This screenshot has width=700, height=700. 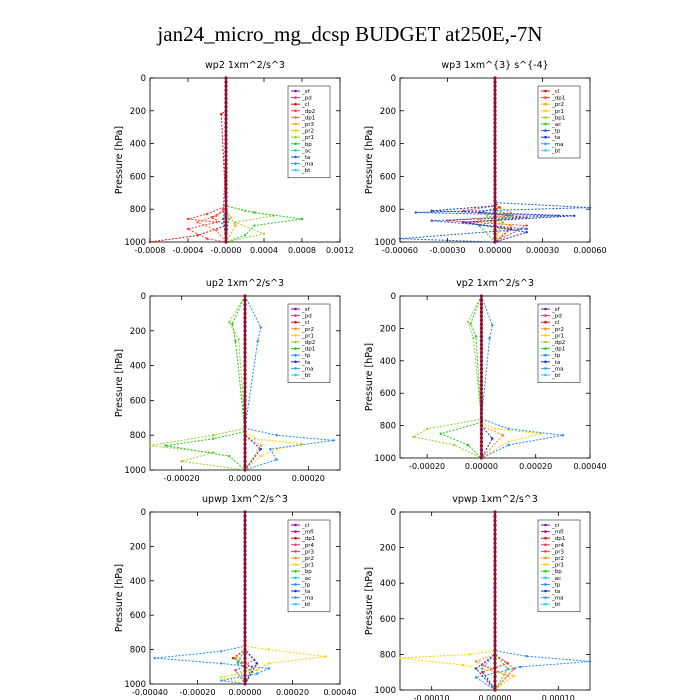 What do you see at coordinates (307, 533) in the screenshot?
I see `legend-label: _mfl` at bounding box center [307, 533].